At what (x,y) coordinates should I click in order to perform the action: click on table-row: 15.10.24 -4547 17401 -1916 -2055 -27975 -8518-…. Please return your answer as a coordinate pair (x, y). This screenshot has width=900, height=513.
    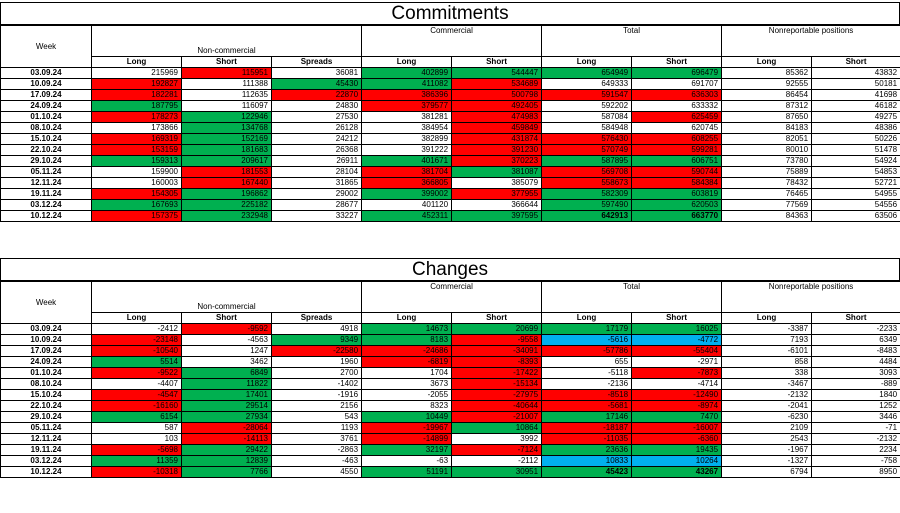
    Looking at the image, I should click on (450, 395).